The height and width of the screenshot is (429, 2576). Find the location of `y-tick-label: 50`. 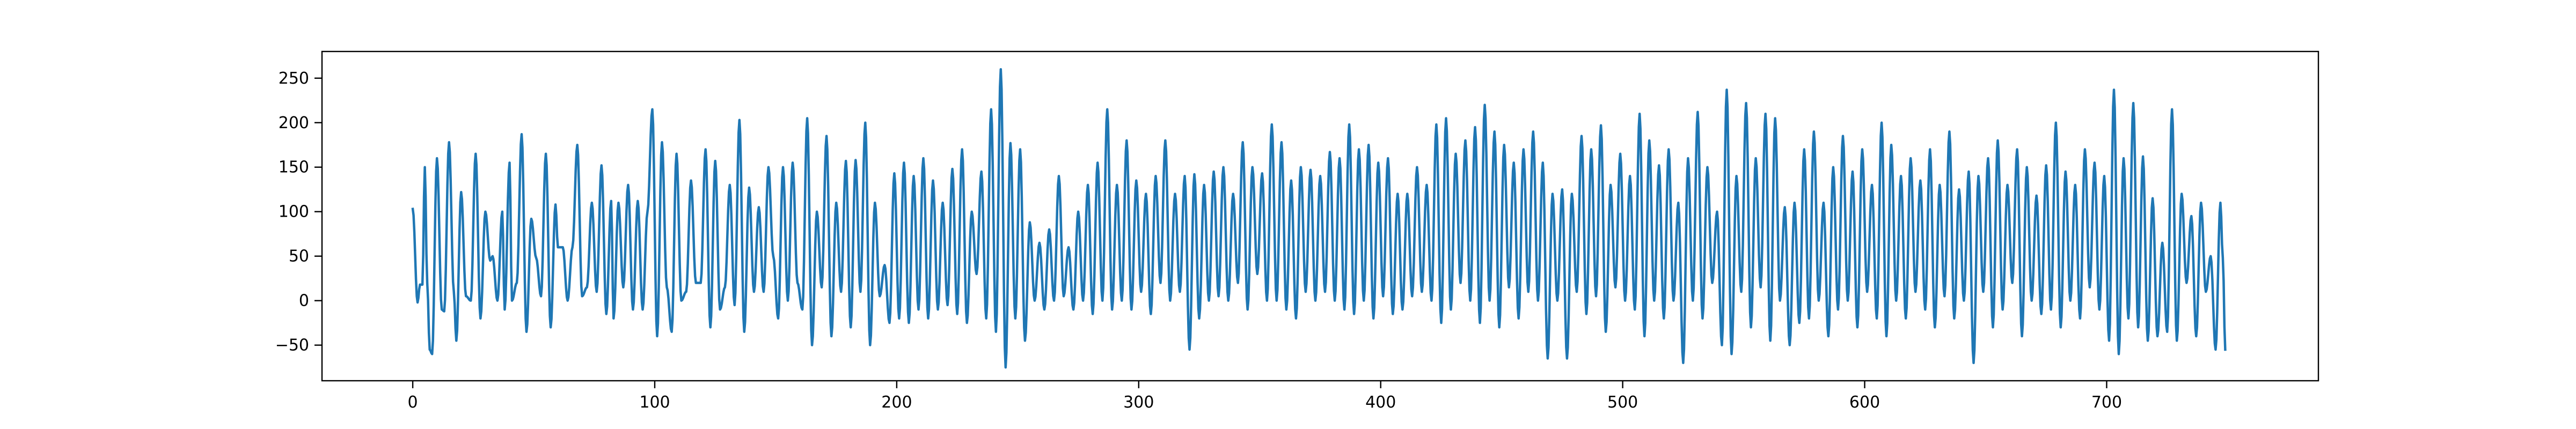

y-tick-label: 50 is located at coordinates (299, 256).